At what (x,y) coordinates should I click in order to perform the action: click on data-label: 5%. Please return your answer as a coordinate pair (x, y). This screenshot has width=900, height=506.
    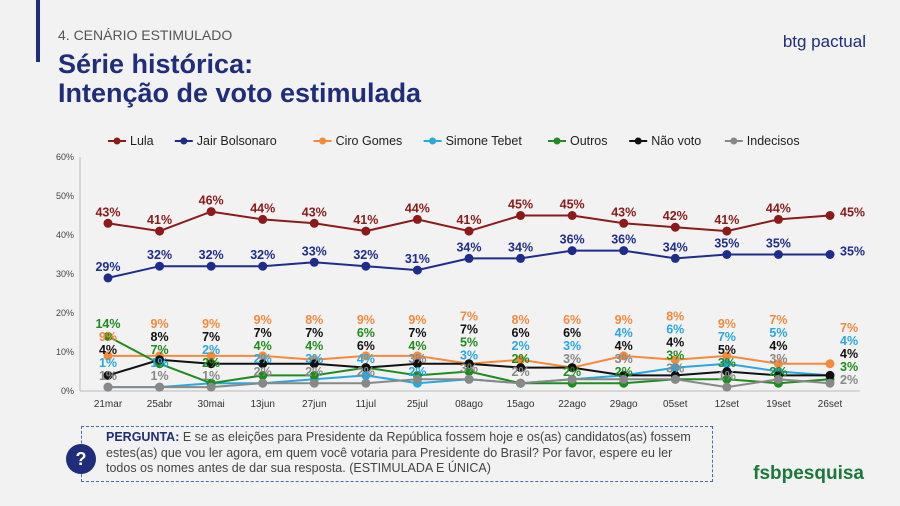
    Looking at the image, I should click on (778, 333).